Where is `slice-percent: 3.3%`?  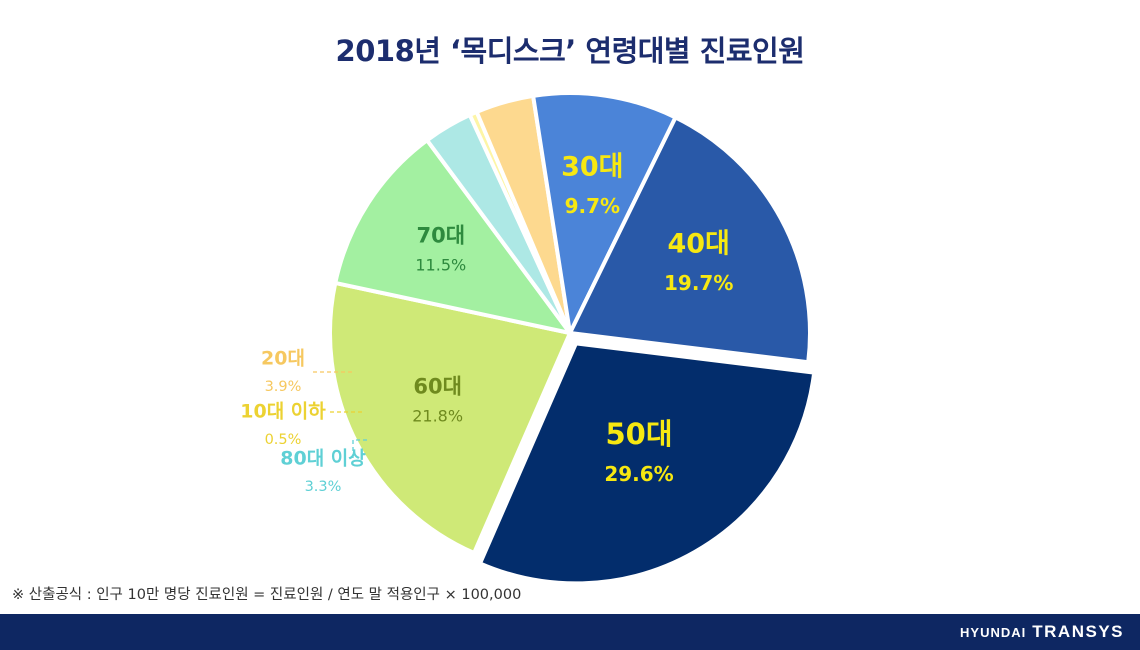
slice-percent: 3.3% is located at coordinates (323, 487).